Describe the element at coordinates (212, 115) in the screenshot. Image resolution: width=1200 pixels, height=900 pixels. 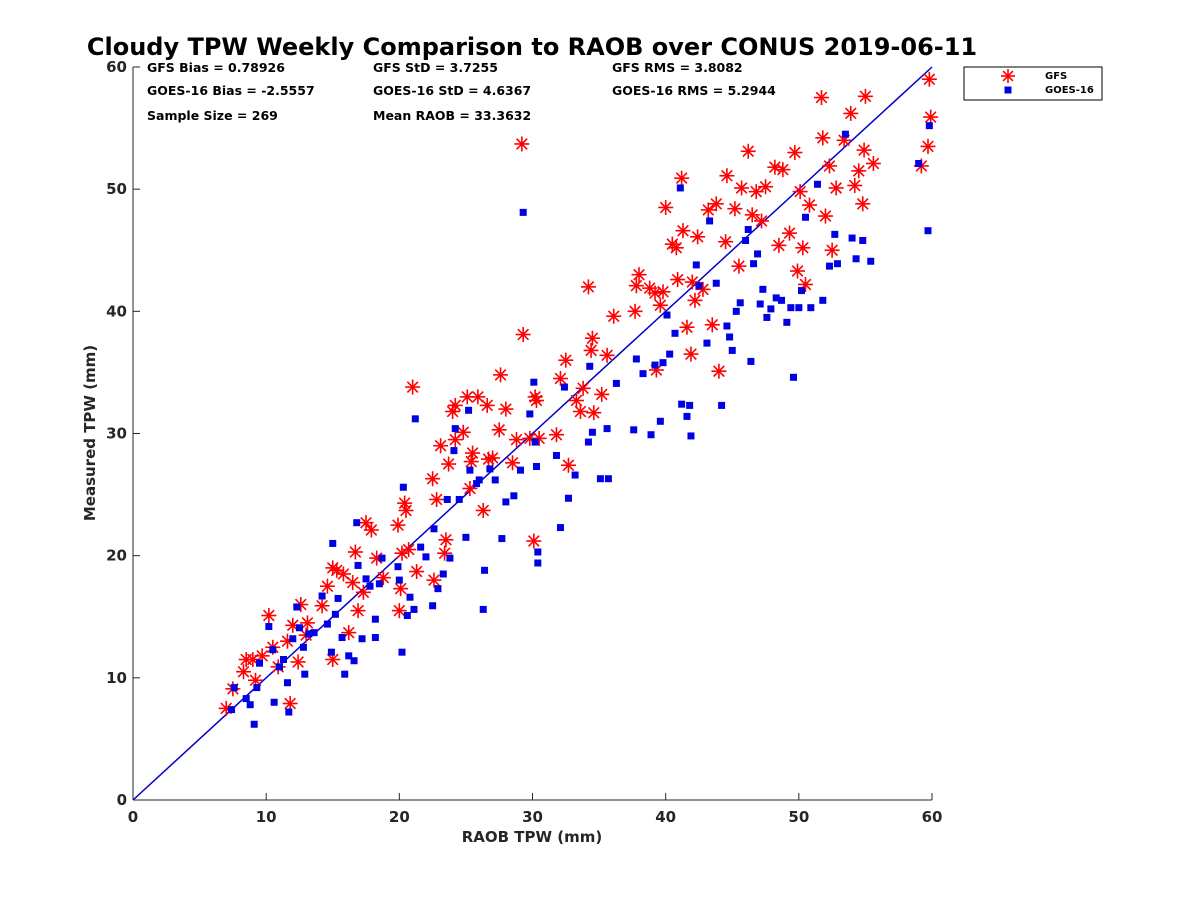
I see `sample-size-text: Sample Size = 269` at that location.